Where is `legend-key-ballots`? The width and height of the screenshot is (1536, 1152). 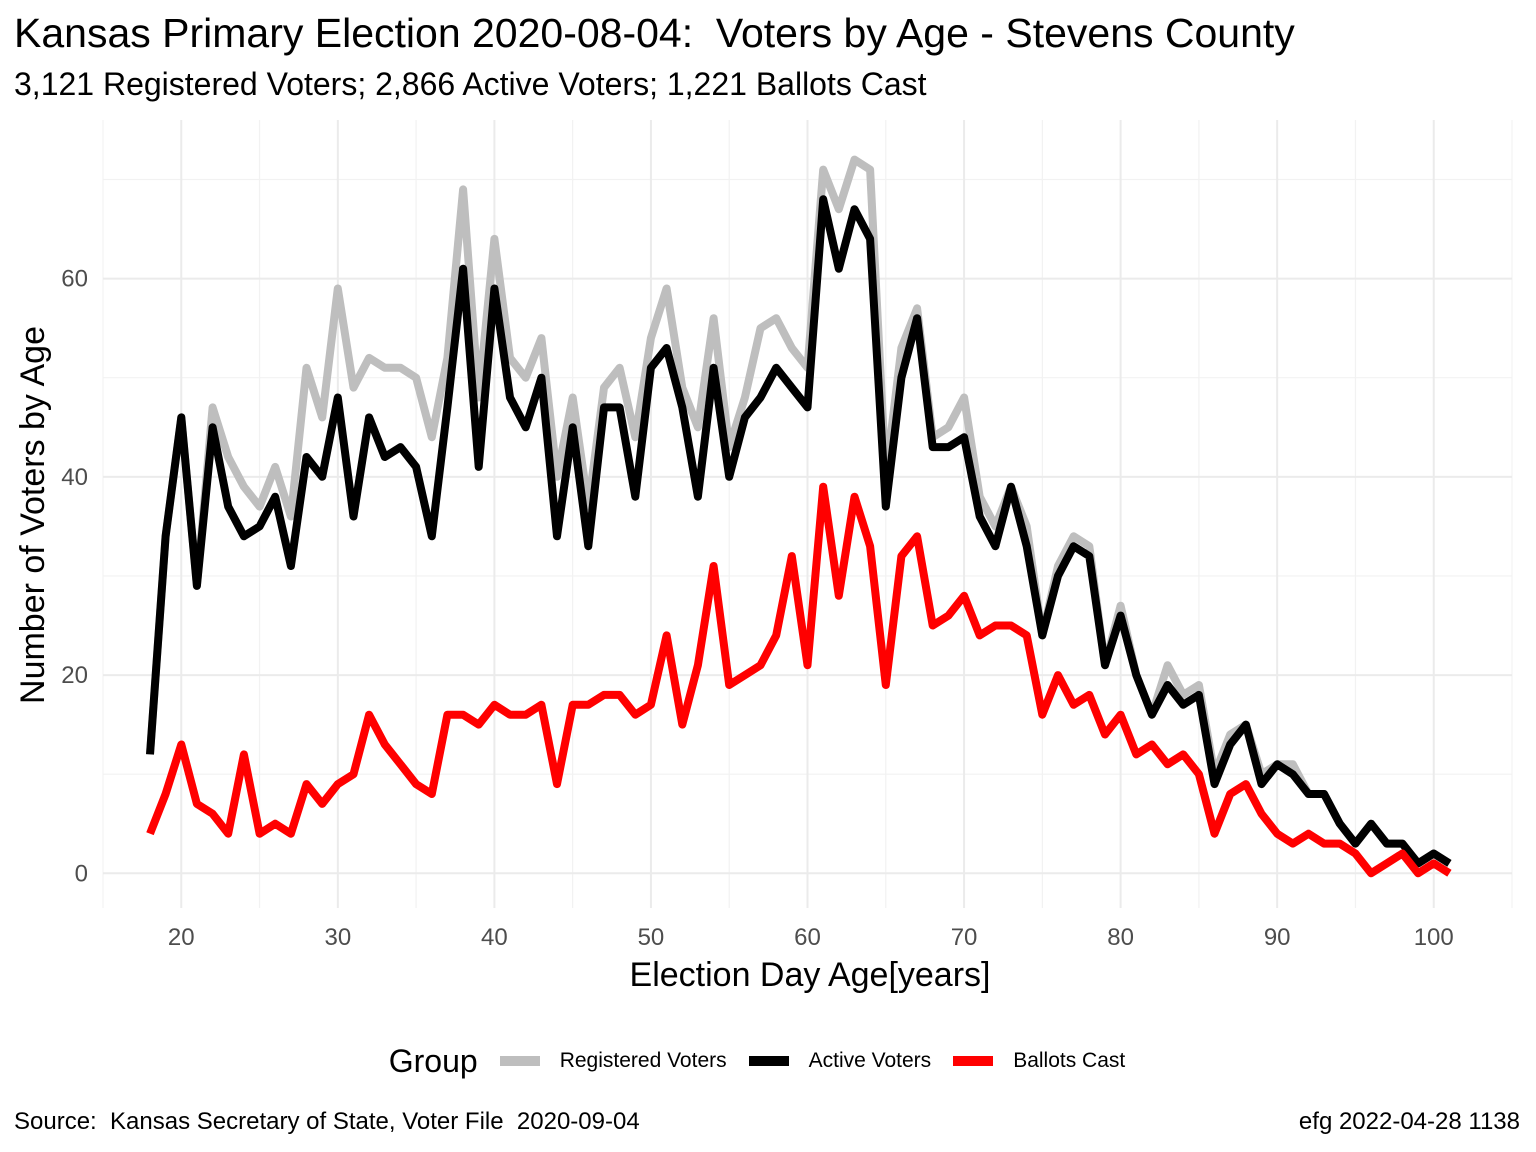
legend-key-ballots is located at coordinates (973, 1061).